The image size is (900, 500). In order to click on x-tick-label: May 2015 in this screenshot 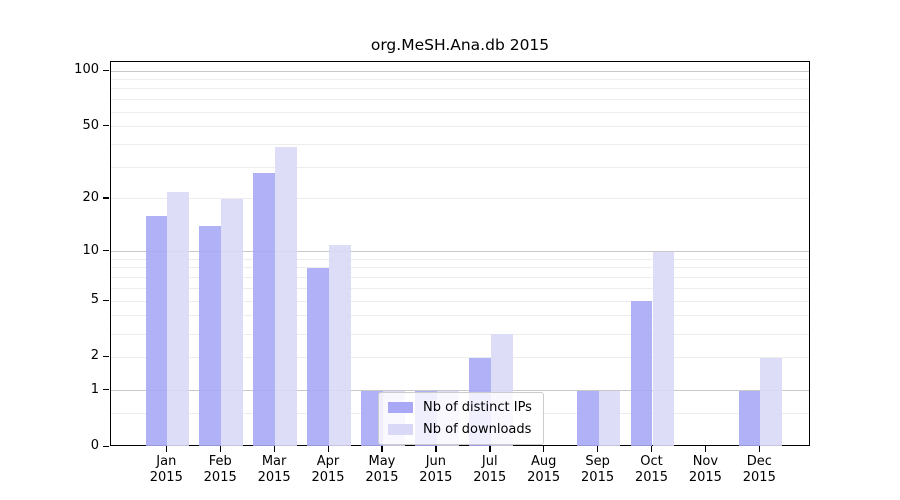, I will do `click(382, 470)`.